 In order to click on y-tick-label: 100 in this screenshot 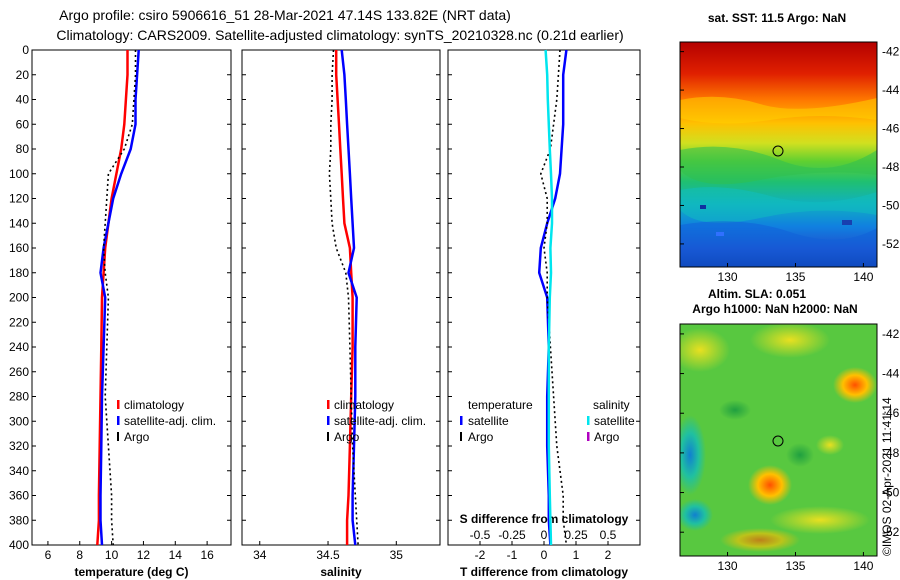, I will do `click(19, 174)`.